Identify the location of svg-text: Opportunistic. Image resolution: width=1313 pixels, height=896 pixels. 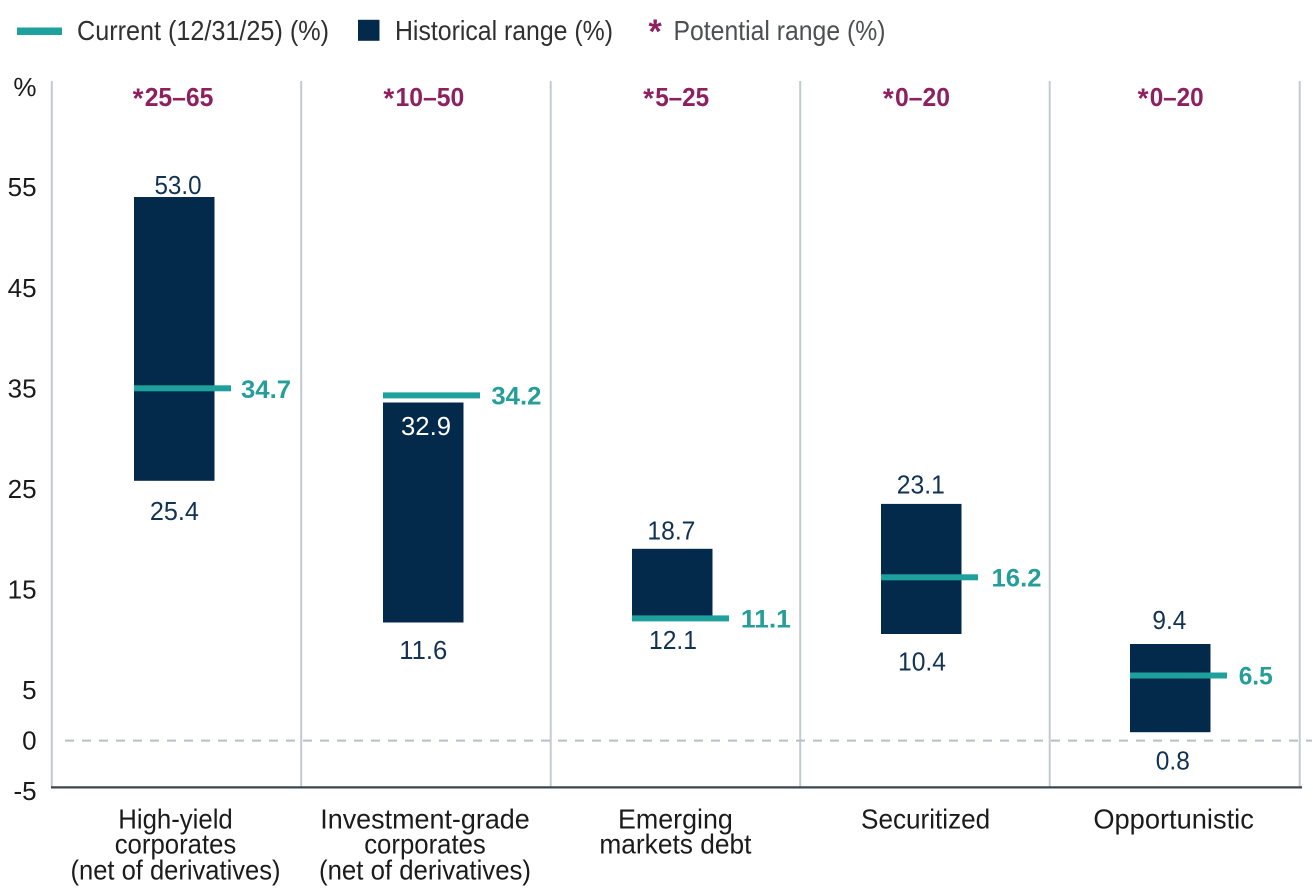
(1173, 819).